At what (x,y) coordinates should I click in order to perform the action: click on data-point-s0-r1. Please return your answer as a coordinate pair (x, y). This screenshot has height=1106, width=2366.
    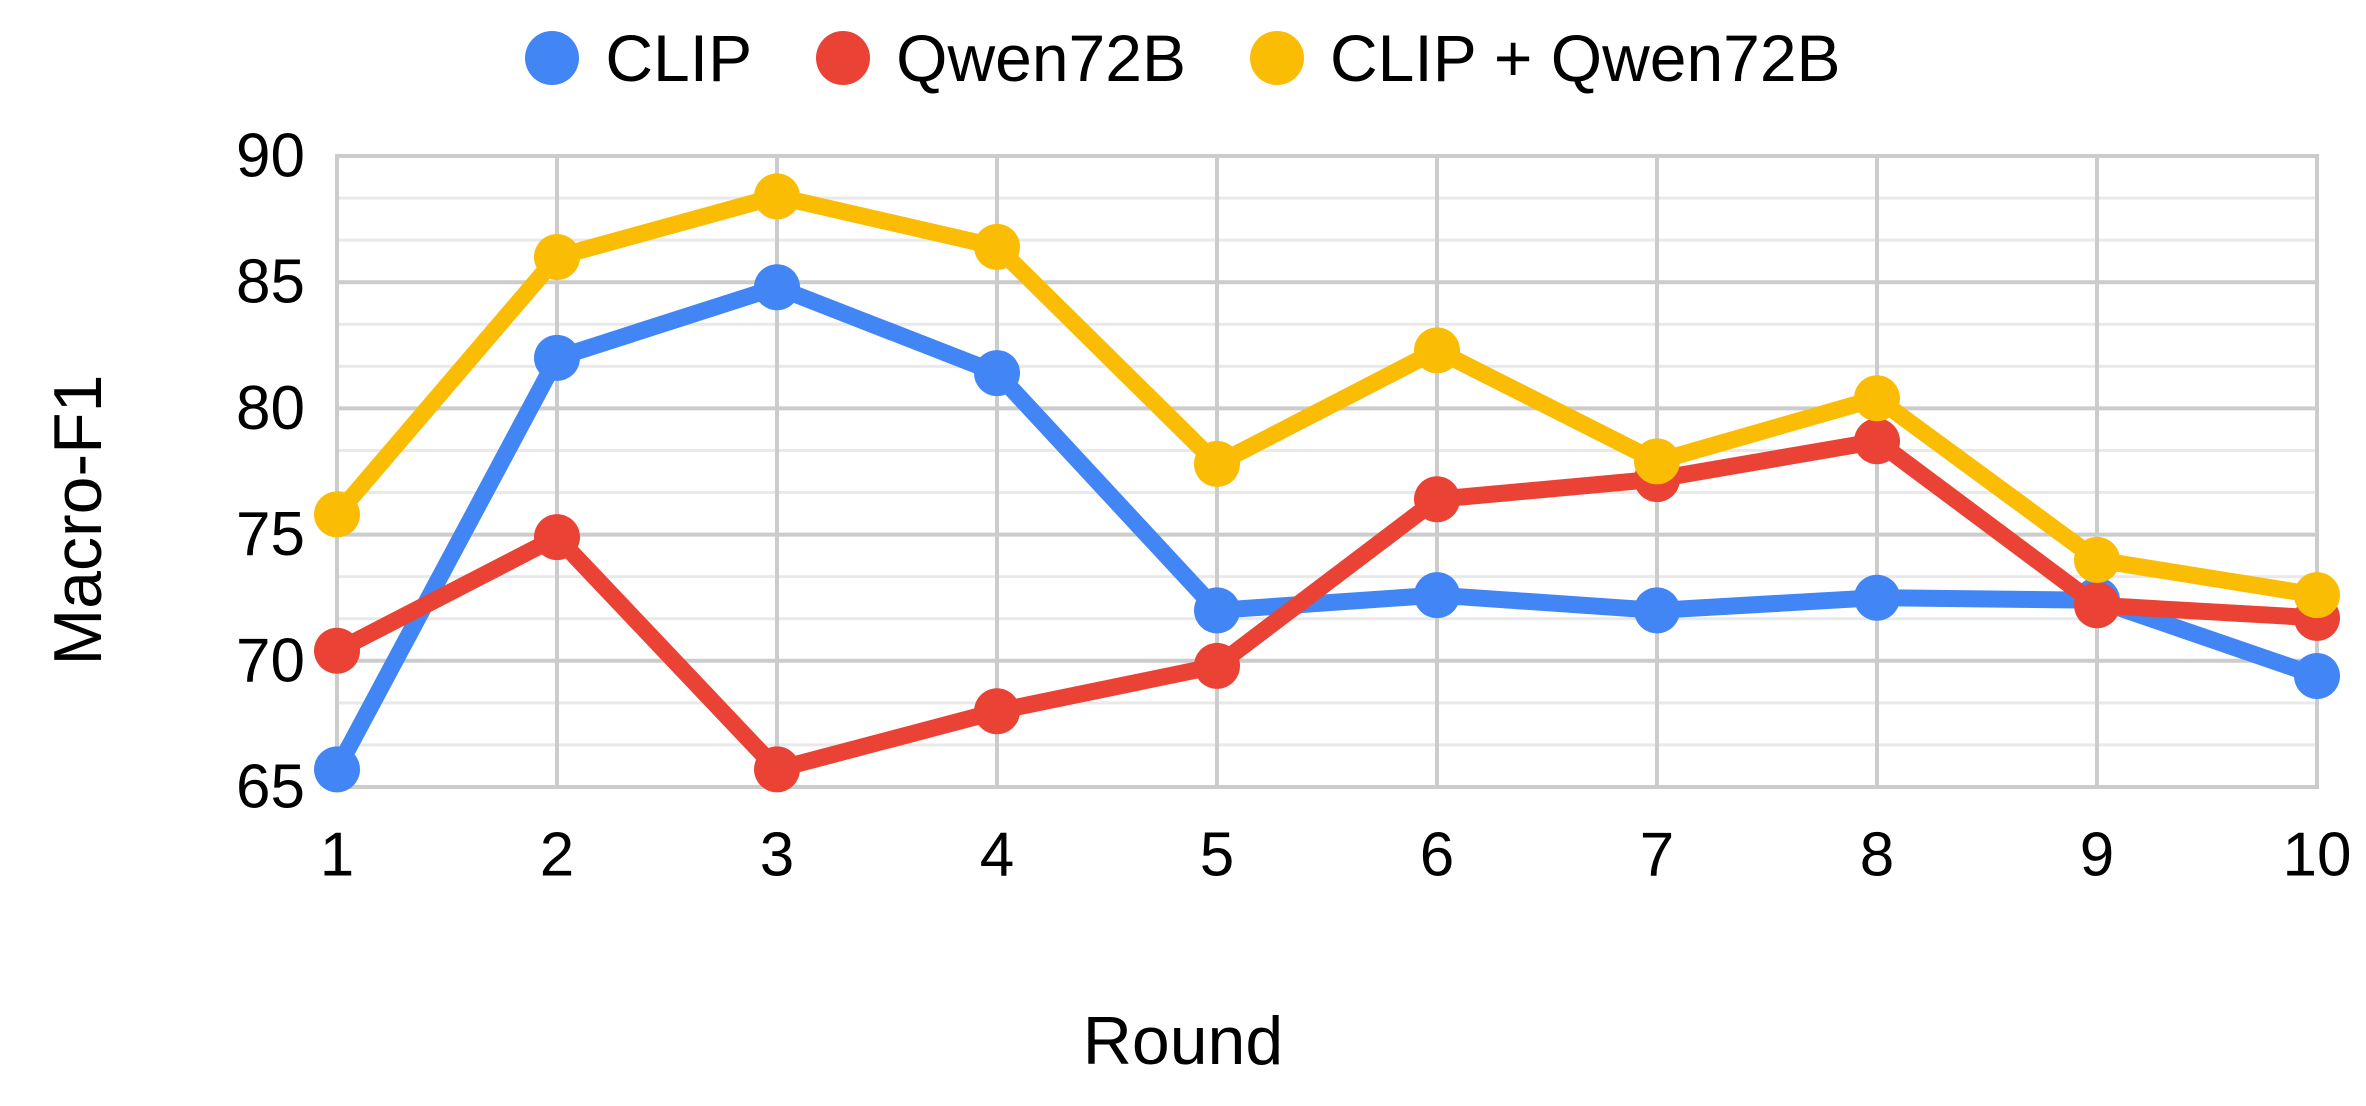
    Looking at the image, I should click on (337, 769).